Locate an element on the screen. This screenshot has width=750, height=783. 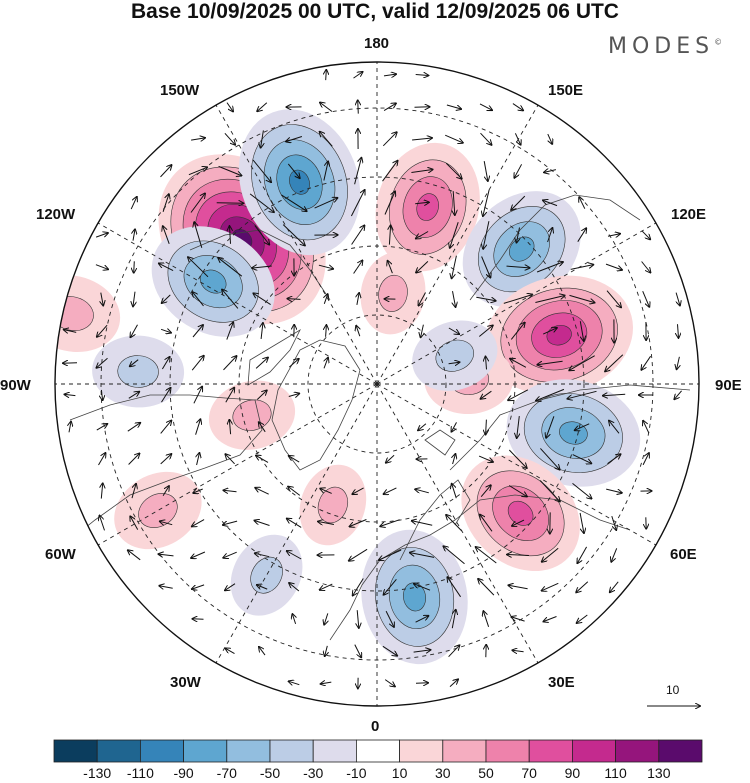
colorbar-tick-label: 70 is located at coordinates (529, 773).